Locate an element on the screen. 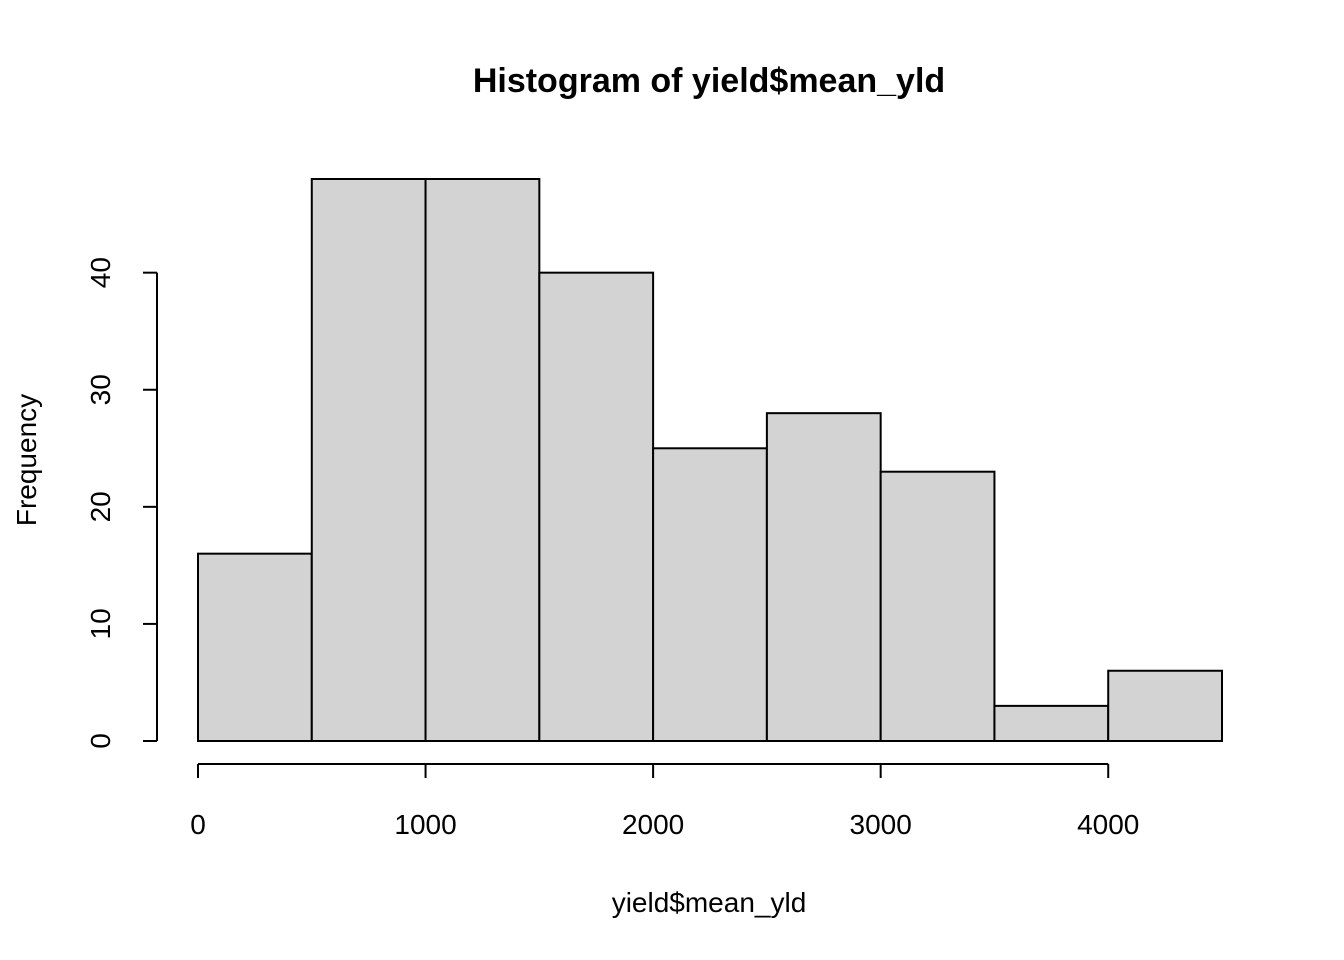  y-tick-label-2: 20 is located at coordinates (100, 506).